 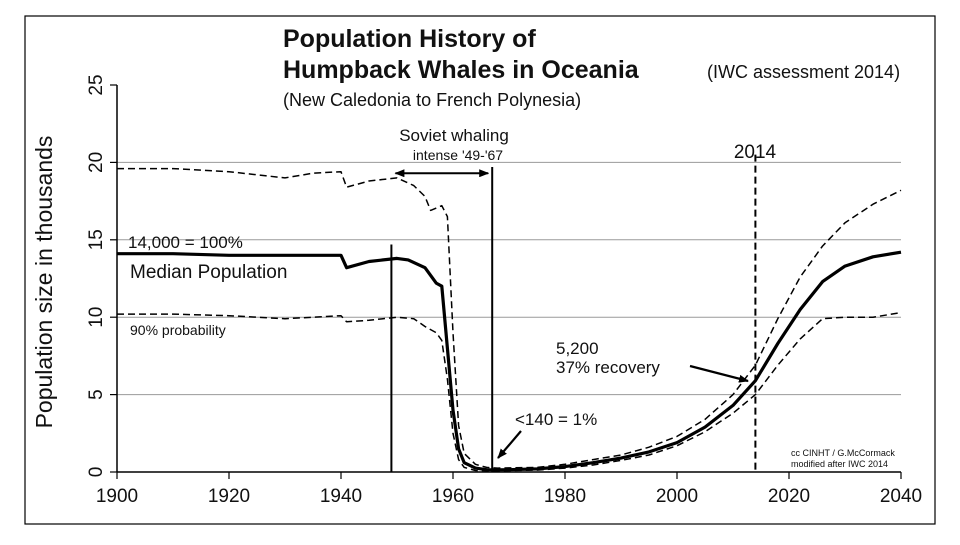 What do you see at coordinates (755, 152) in the screenshot?
I see `year-2014-label: 2014` at bounding box center [755, 152].